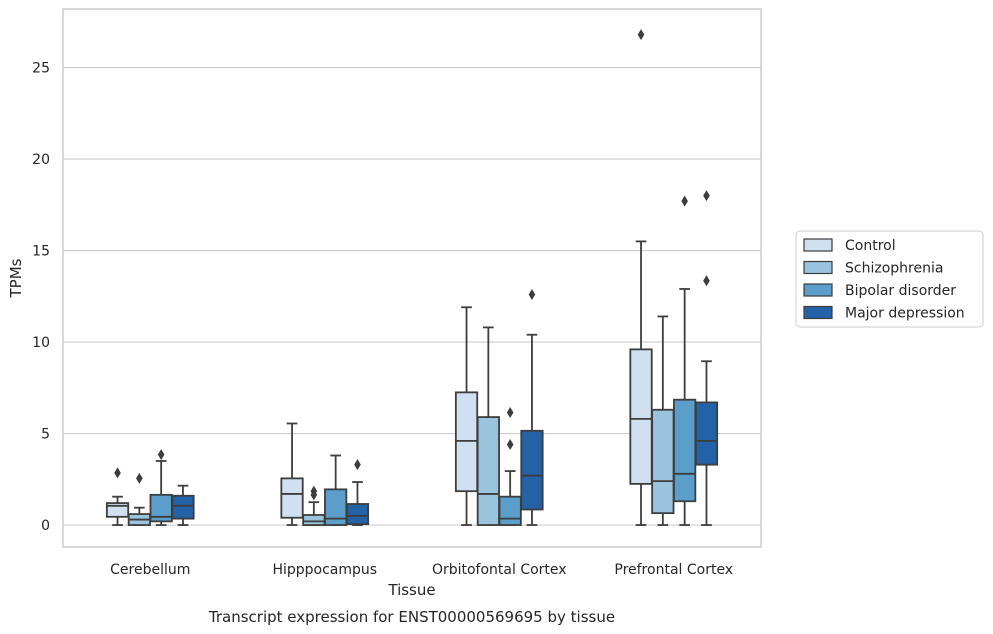  Describe the element at coordinates (41, 160) in the screenshot. I see `y-tick-label: 20` at that location.